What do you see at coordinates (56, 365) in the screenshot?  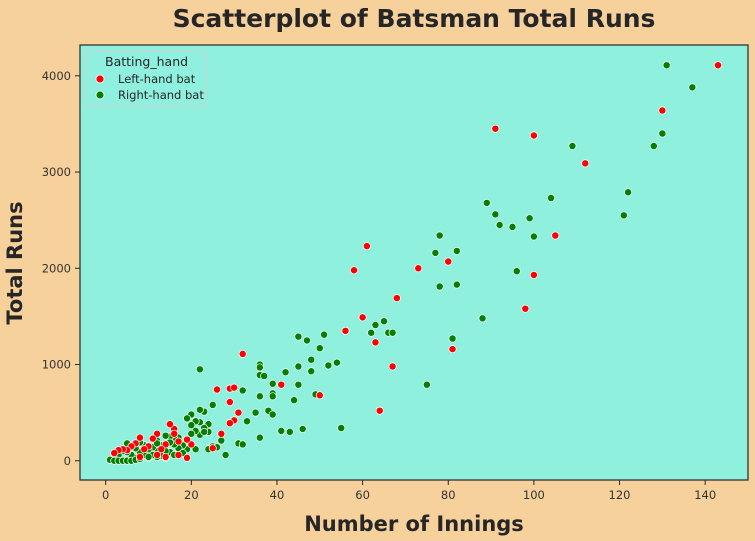 I see `y-tick-label: 1000` at bounding box center [56, 365].